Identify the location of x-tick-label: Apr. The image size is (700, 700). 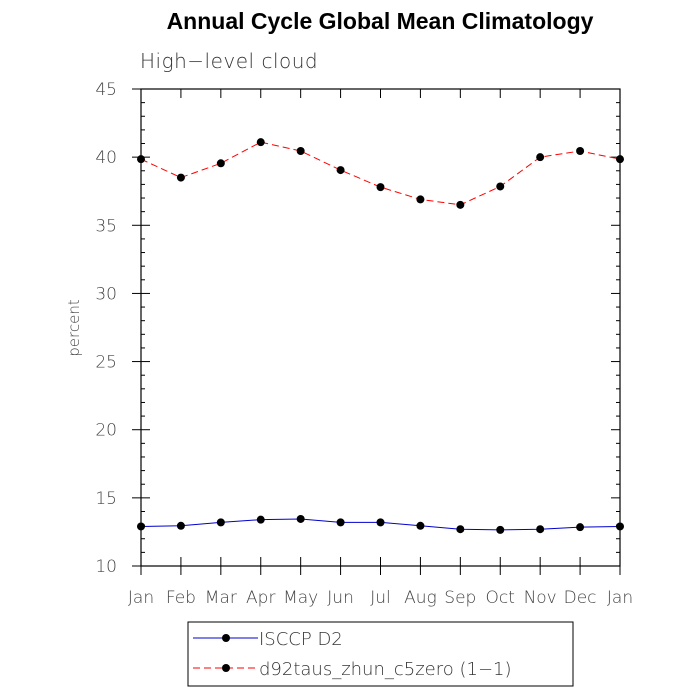
(260, 598).